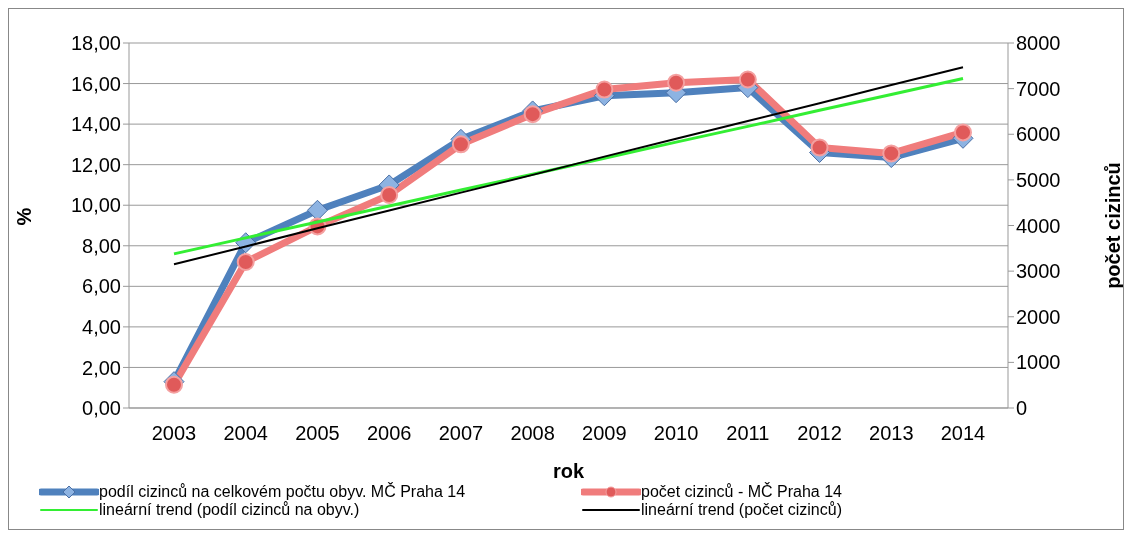 This screenshot has width=1132, height=538. Describe the element at coordinates (95, 83) in the screenshot. I see `y-tick-label: 16,00` at that location.